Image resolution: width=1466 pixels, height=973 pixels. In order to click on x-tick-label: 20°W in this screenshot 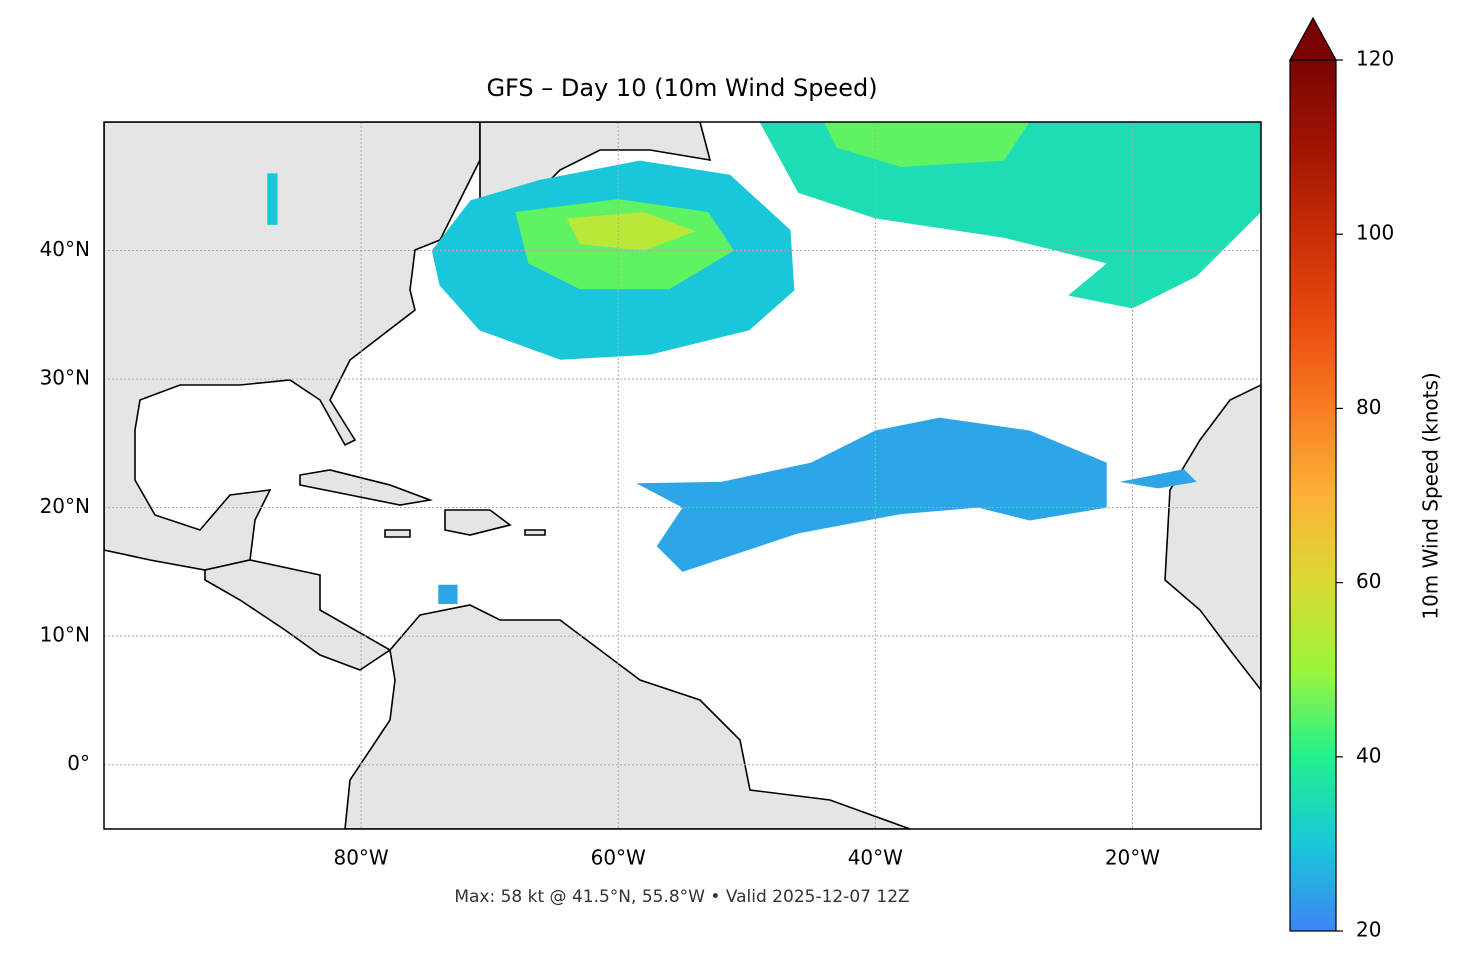, I will do `click(1132, 858)`.